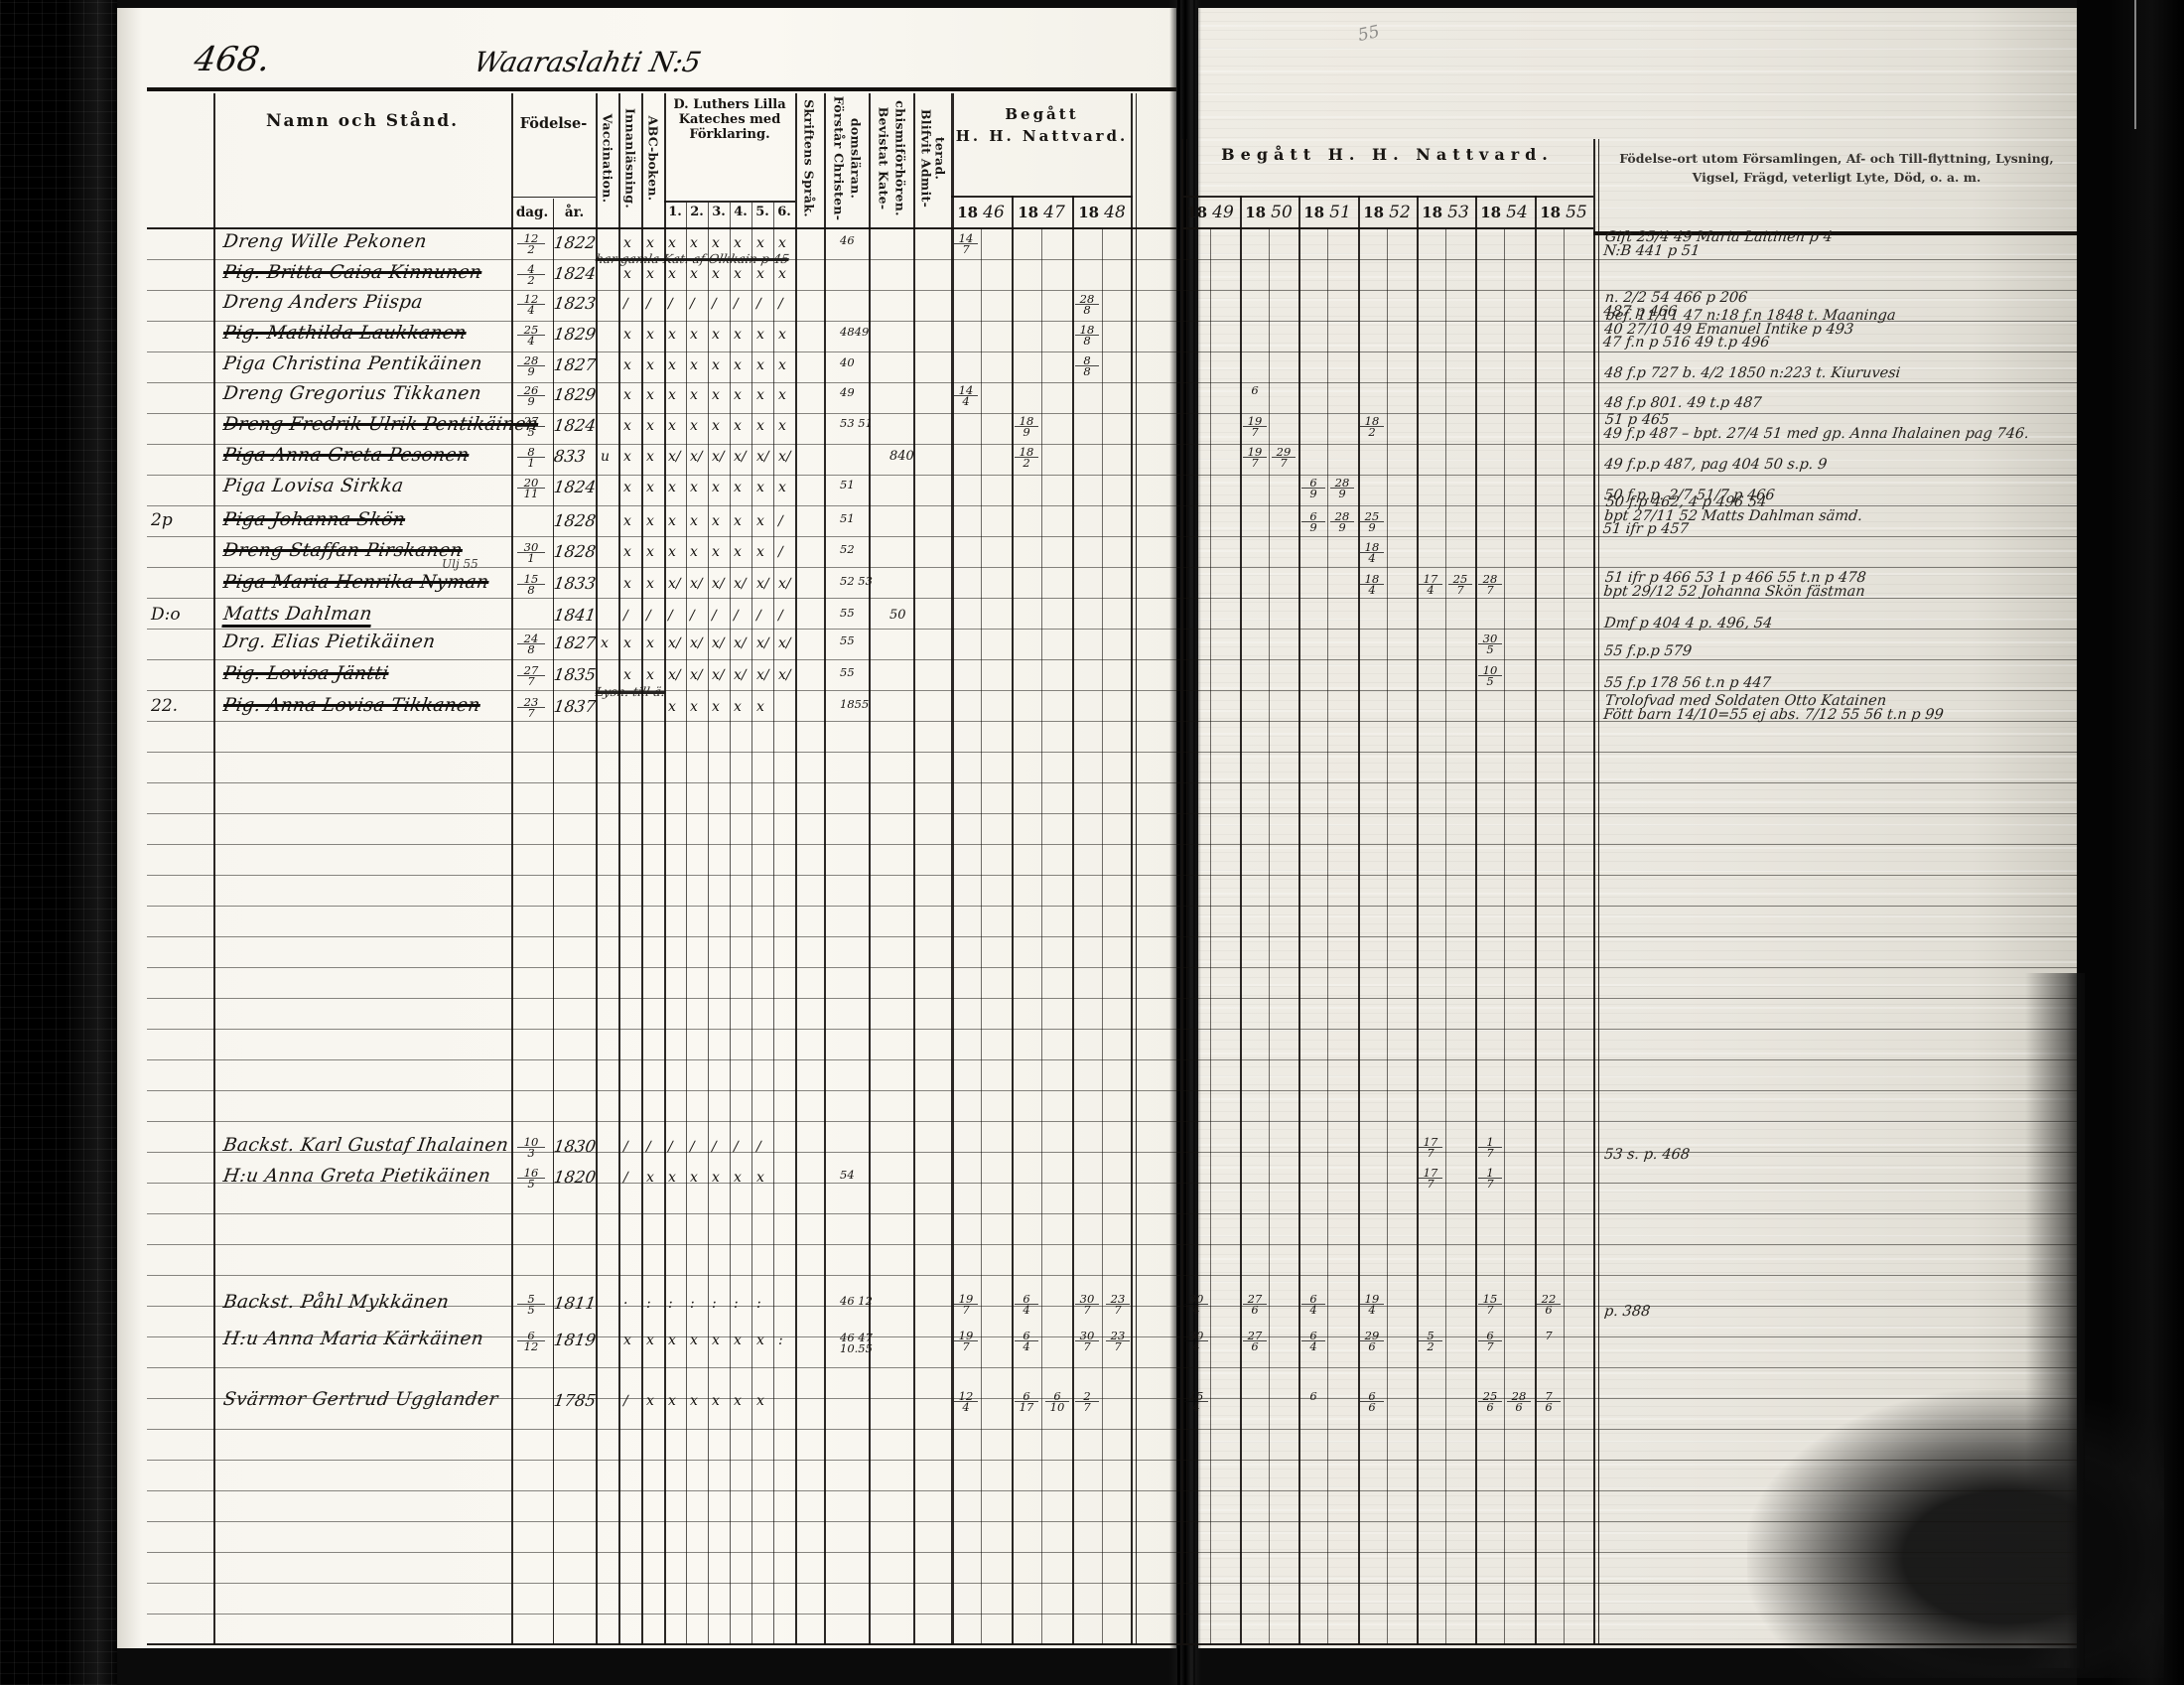 The height and width of the screenshot is (1685, 2184). I want to click on communion-date: 18 4, so click(1372, 584).